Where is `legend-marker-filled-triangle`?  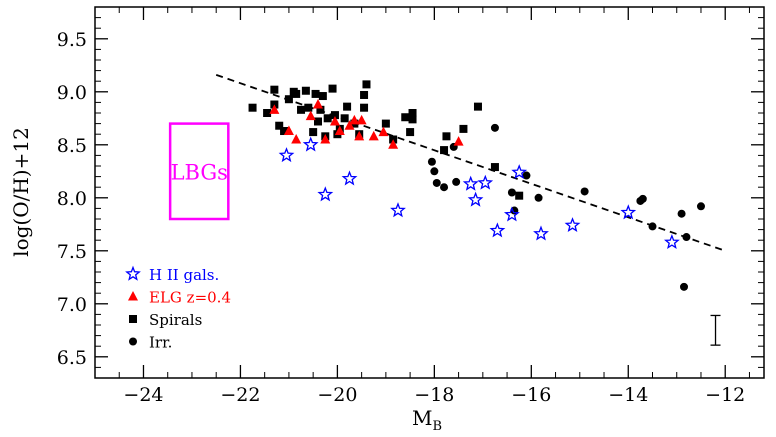 legend-marker-filled-triangle is located at coordinates (133, 296).